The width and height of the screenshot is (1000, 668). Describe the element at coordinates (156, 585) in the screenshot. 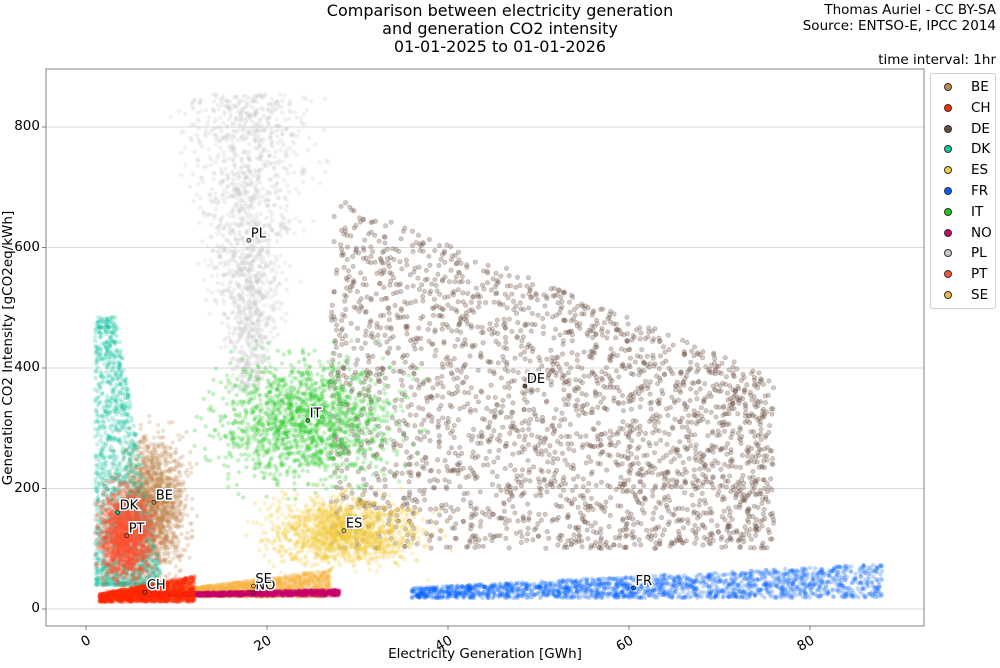

I see `centroid-label-ch: CH` at that location.